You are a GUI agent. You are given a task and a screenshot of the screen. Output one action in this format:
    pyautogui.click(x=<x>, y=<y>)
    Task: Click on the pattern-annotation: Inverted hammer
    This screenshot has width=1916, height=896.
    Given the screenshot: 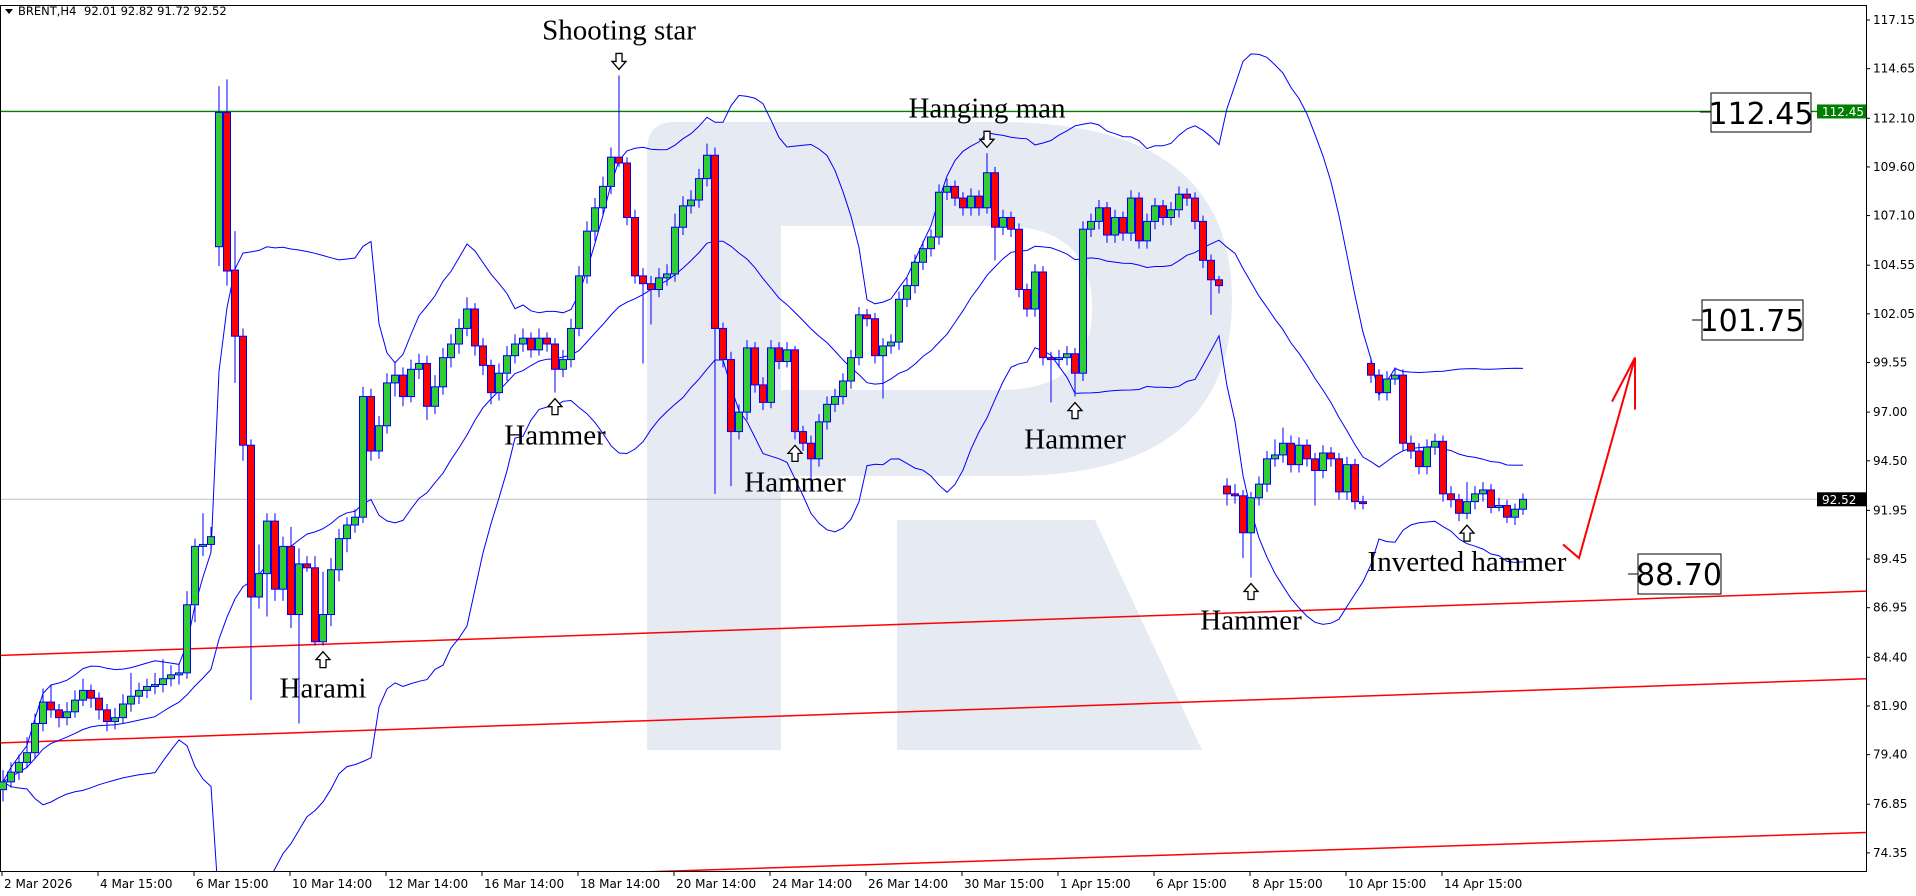 What is the action you would take?
    pyautogui.click(x=1467, y=551)
    